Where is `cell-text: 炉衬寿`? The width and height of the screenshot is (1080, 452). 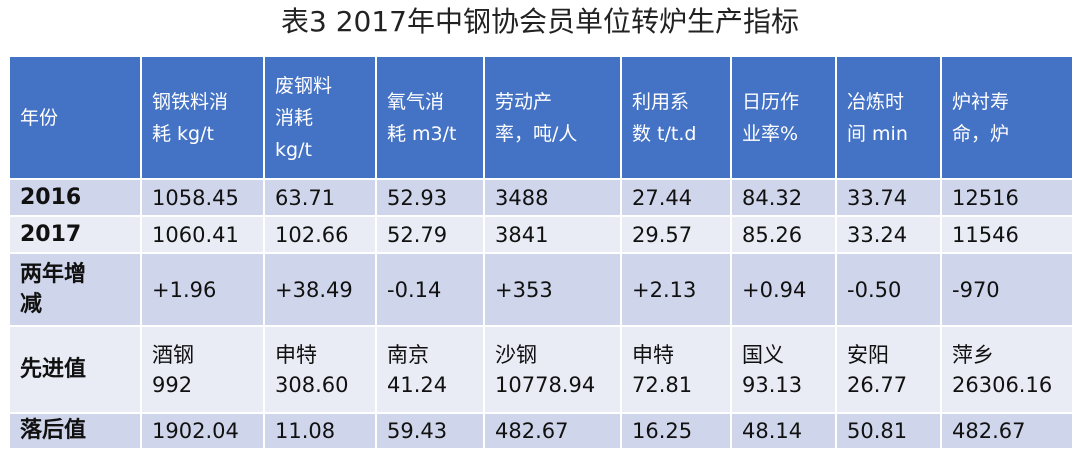 cell-text: 炉衬寿 is located at coordinates (981, 101).